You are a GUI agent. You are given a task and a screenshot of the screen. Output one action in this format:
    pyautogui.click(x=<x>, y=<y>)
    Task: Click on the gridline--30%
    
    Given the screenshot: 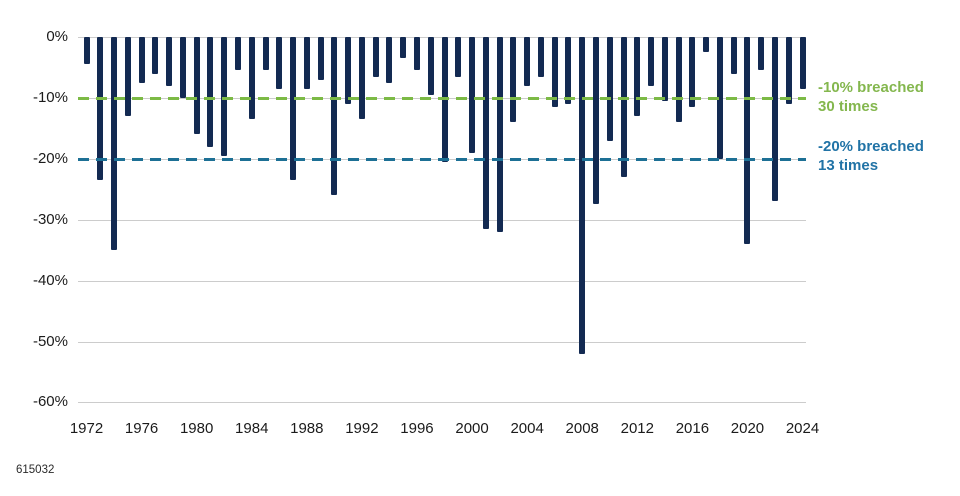 What is the action you would take?
    pyautogui.click(x=442, y=220)
    